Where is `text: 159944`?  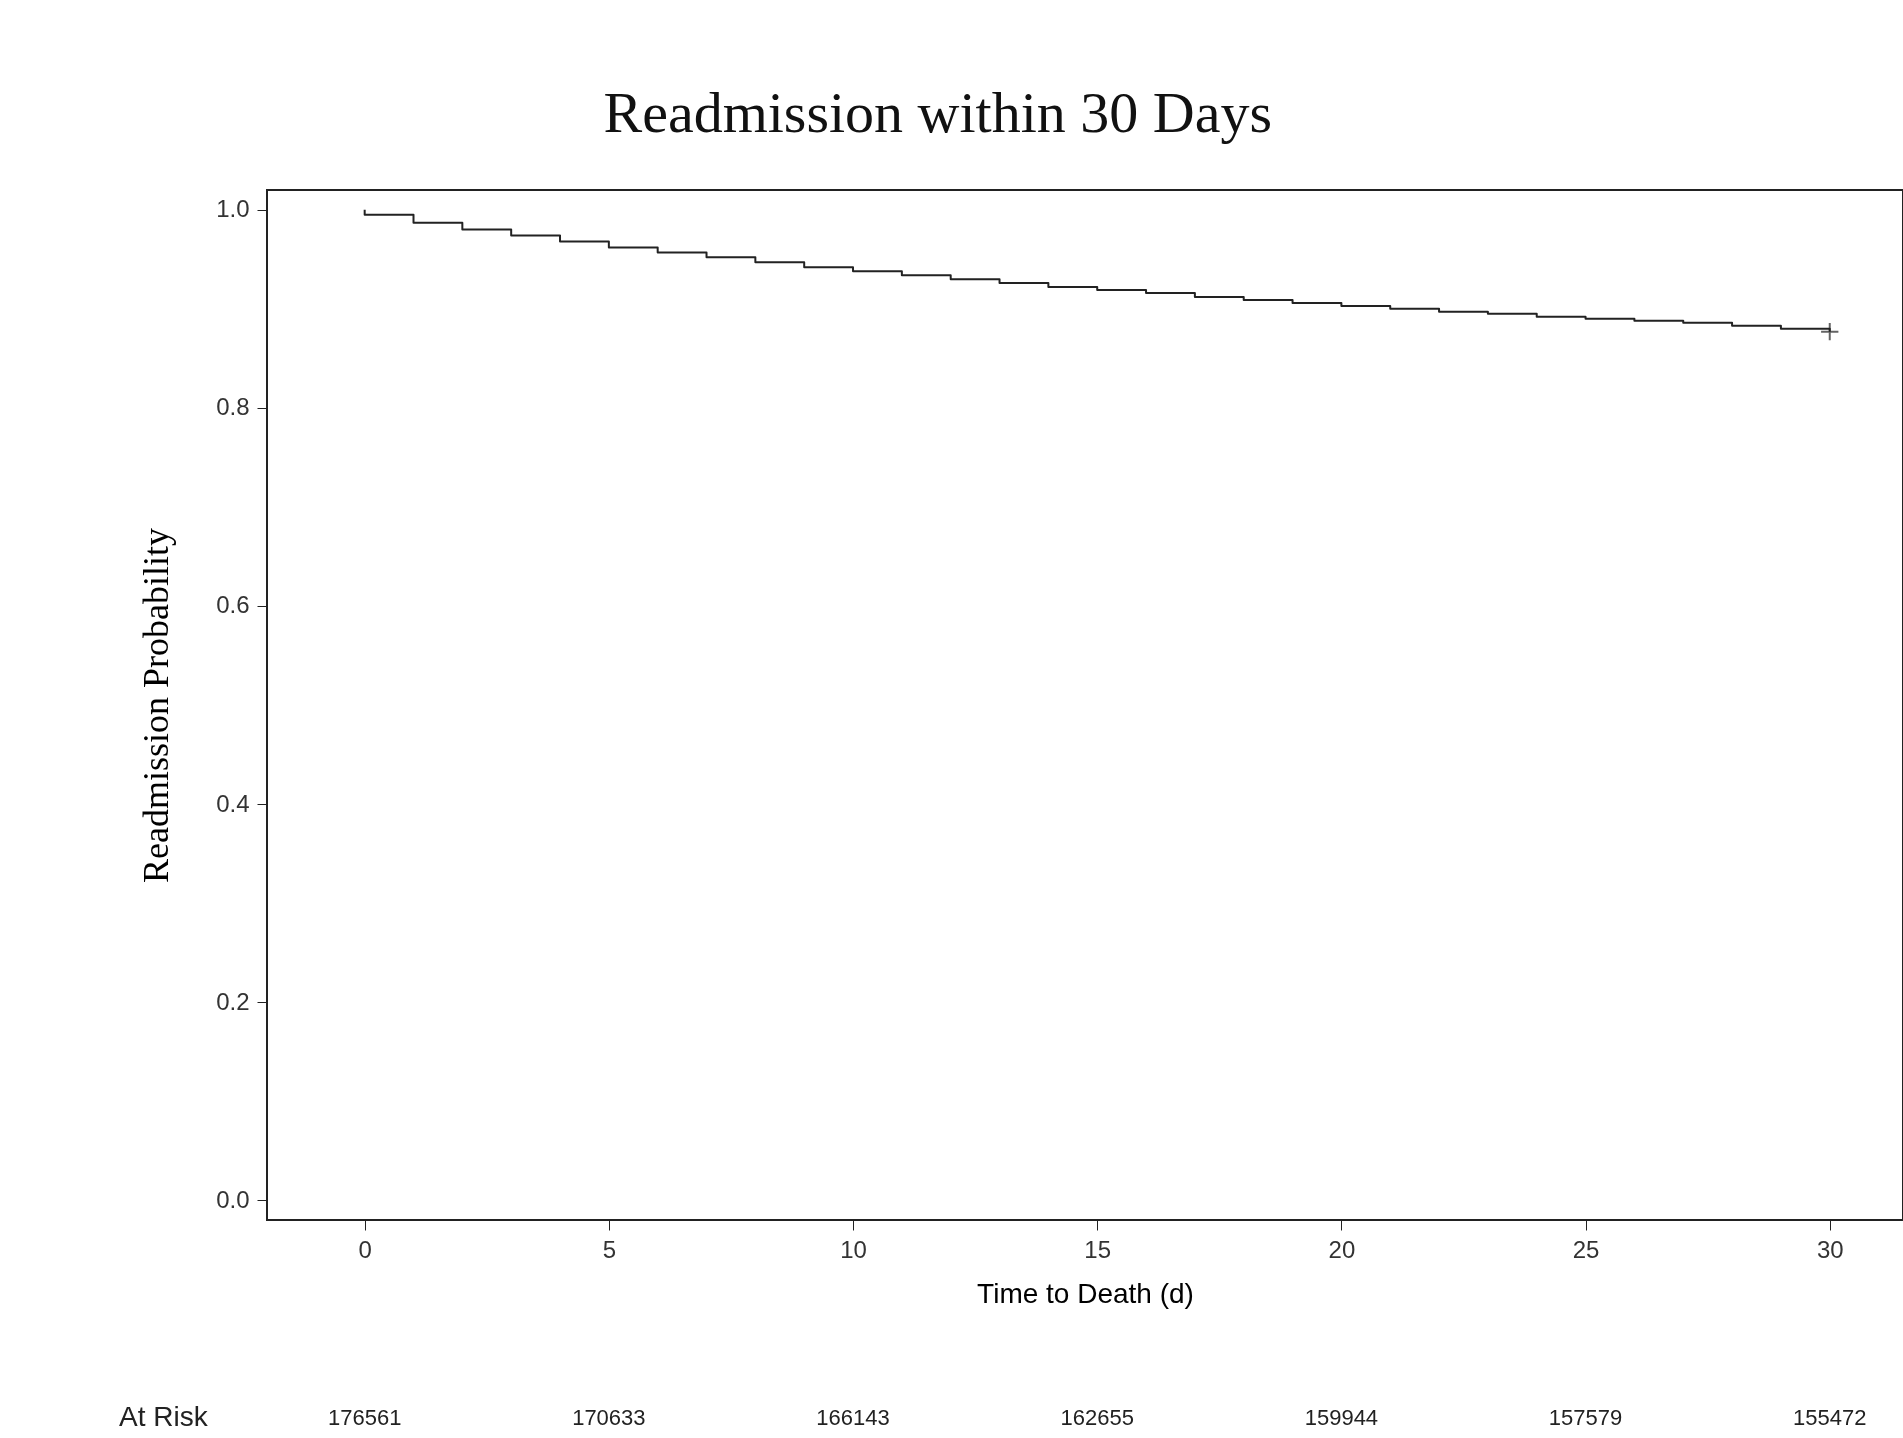 text: 159944 is located at coordinates (1341, 1417).